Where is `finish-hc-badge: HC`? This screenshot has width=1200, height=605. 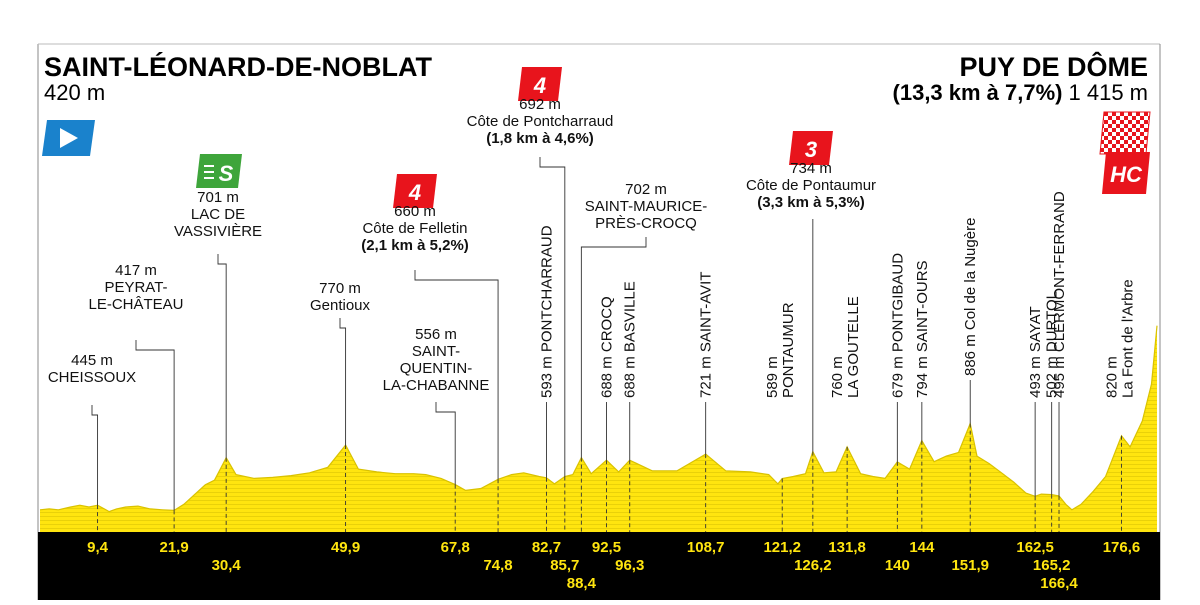 finish-hc-badge: HC is located at coordinates (1126, 173).